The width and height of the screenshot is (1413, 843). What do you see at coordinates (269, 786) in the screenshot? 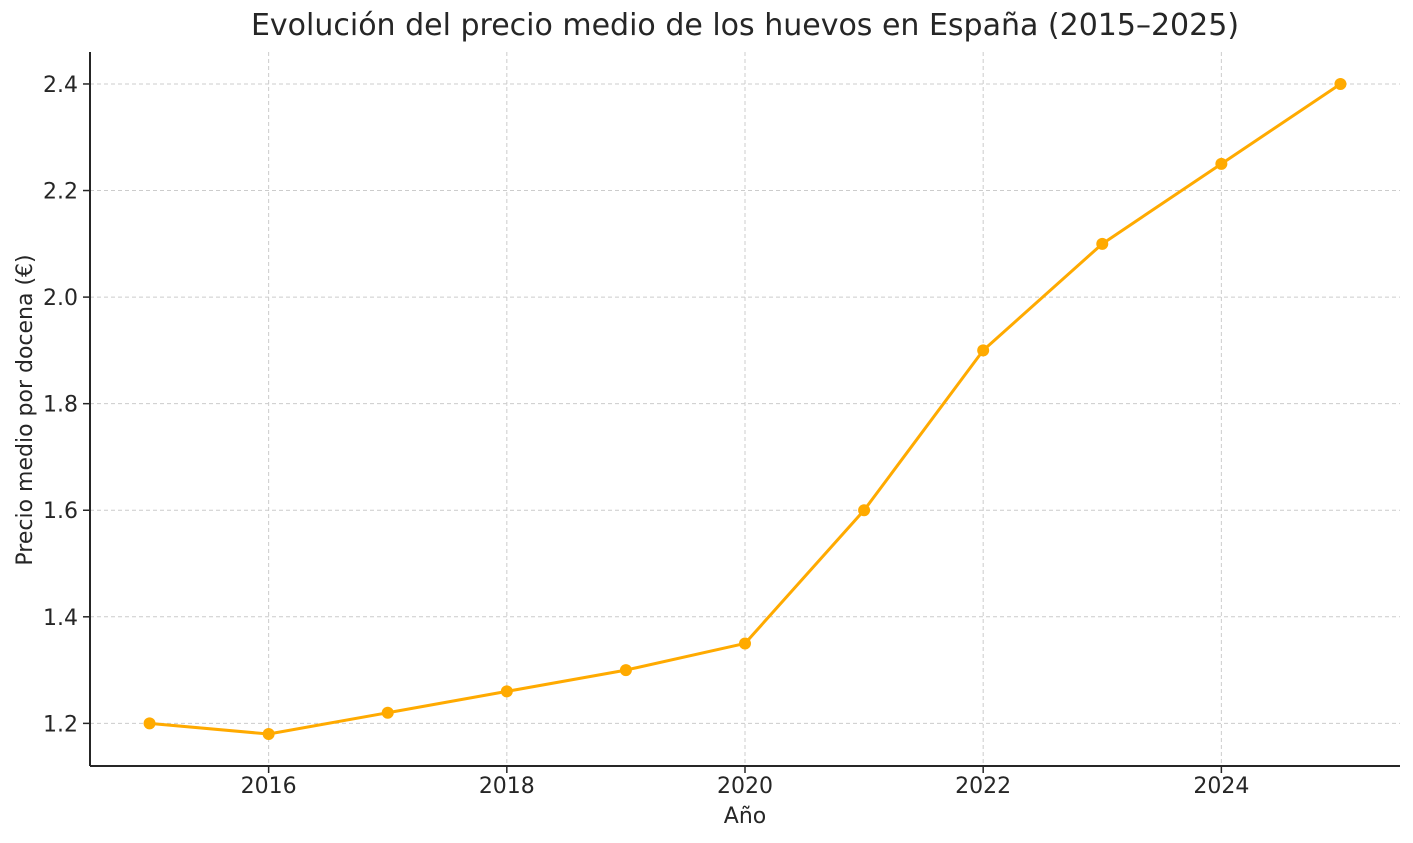
I see `x-tick-label: 2016` at bounding box center [269, 786].